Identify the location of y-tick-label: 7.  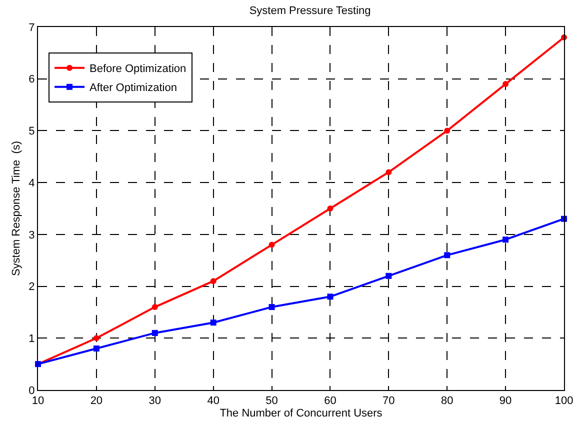
(31, 28).